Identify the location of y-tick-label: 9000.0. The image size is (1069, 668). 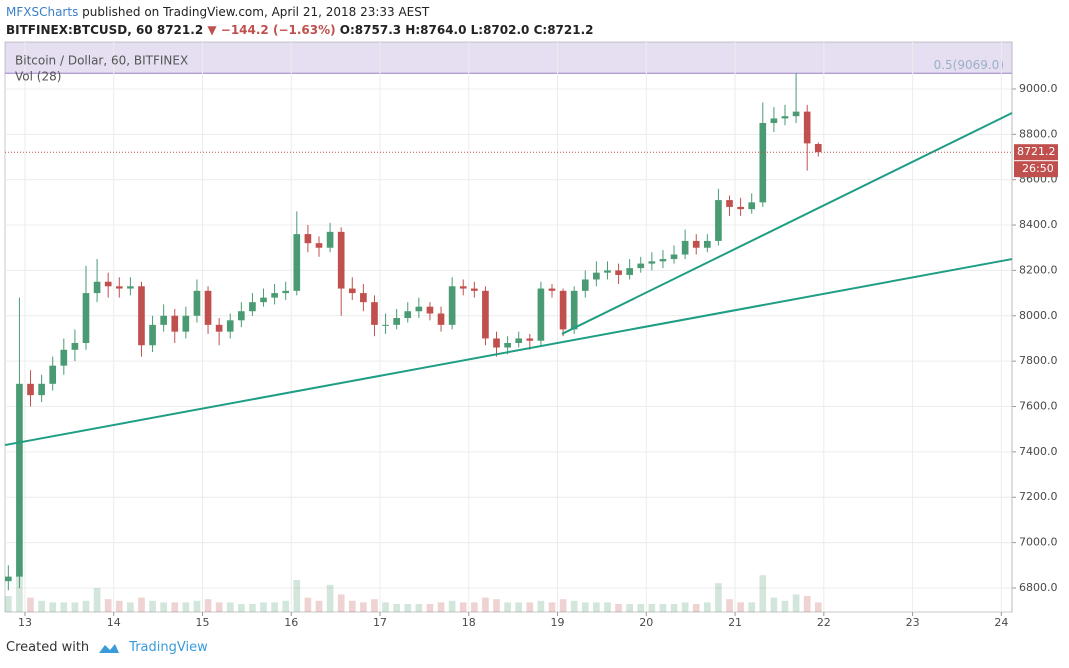
(1038, 88).